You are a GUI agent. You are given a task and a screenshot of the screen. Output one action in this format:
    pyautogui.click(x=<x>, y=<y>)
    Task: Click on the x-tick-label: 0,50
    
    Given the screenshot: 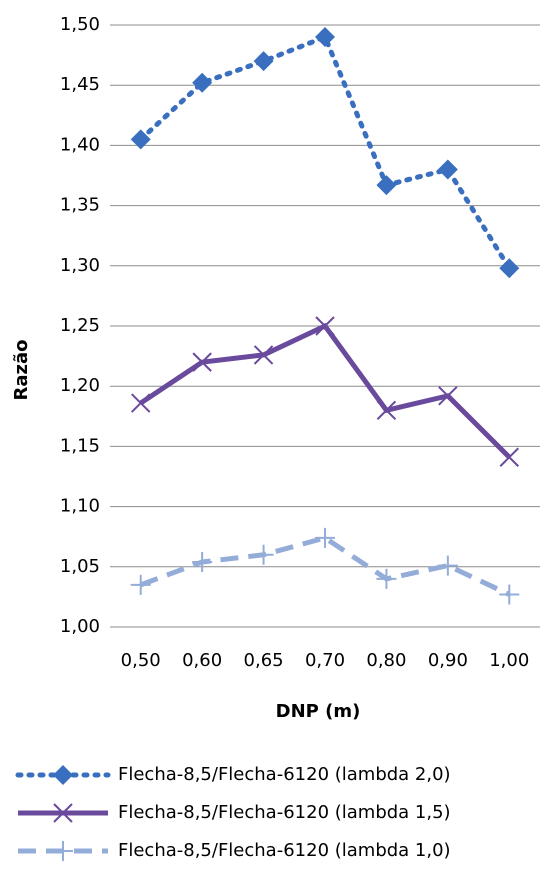 What is the action you would take?
    pyautogui.click(x=141, y=660)
    